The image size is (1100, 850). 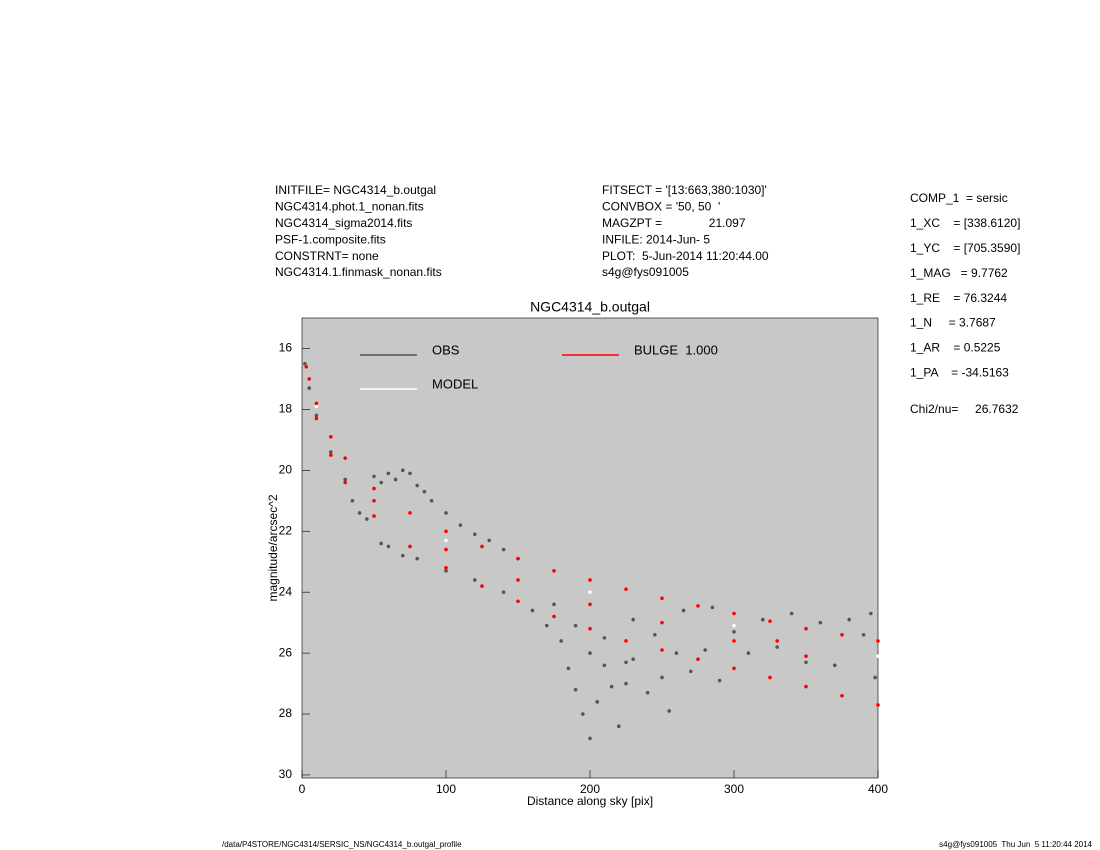 I want to click on x-axis-label: Distance along sky [pix], so click(x=590, y=801).